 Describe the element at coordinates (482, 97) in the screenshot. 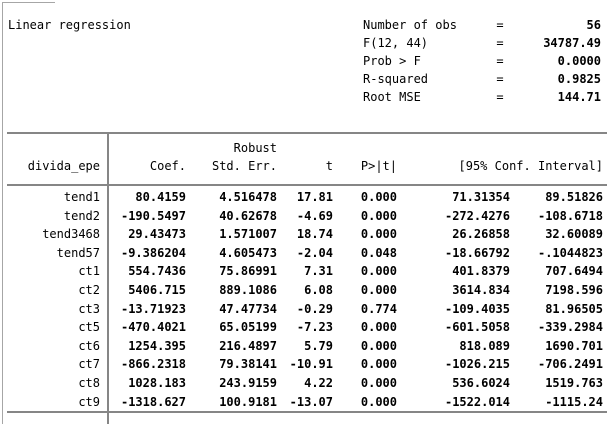

I see `stat-row: Root MSE = 144.71` at that location.